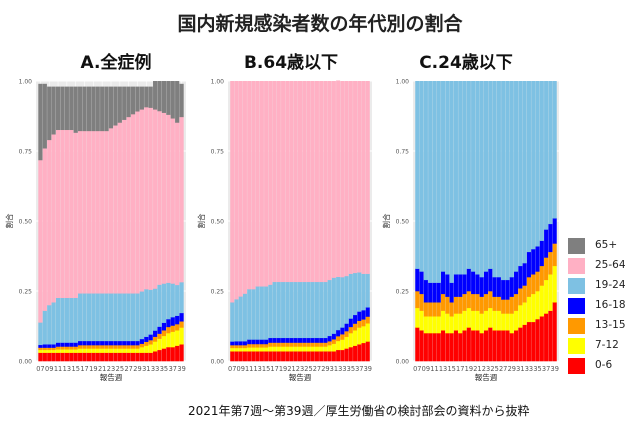  Describe the element at coordinates (49, 369) in the screenshot. I see `x-tick-label: 09` at that location.